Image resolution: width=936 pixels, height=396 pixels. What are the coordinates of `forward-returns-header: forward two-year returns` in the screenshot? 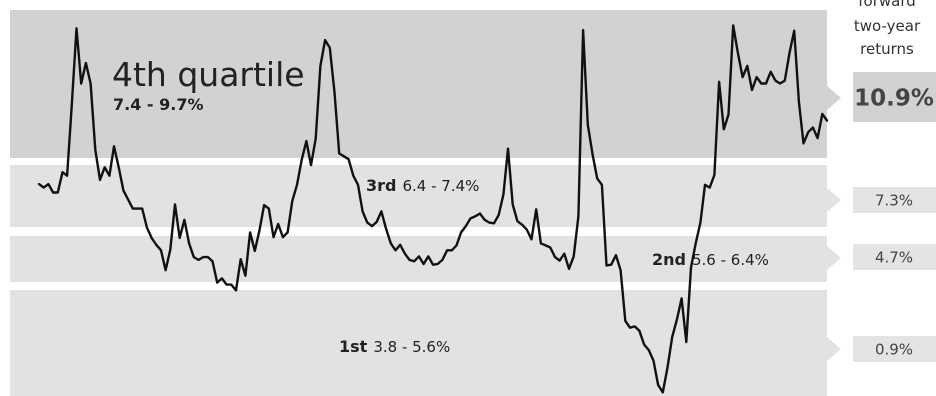 It's located at (887, 29).